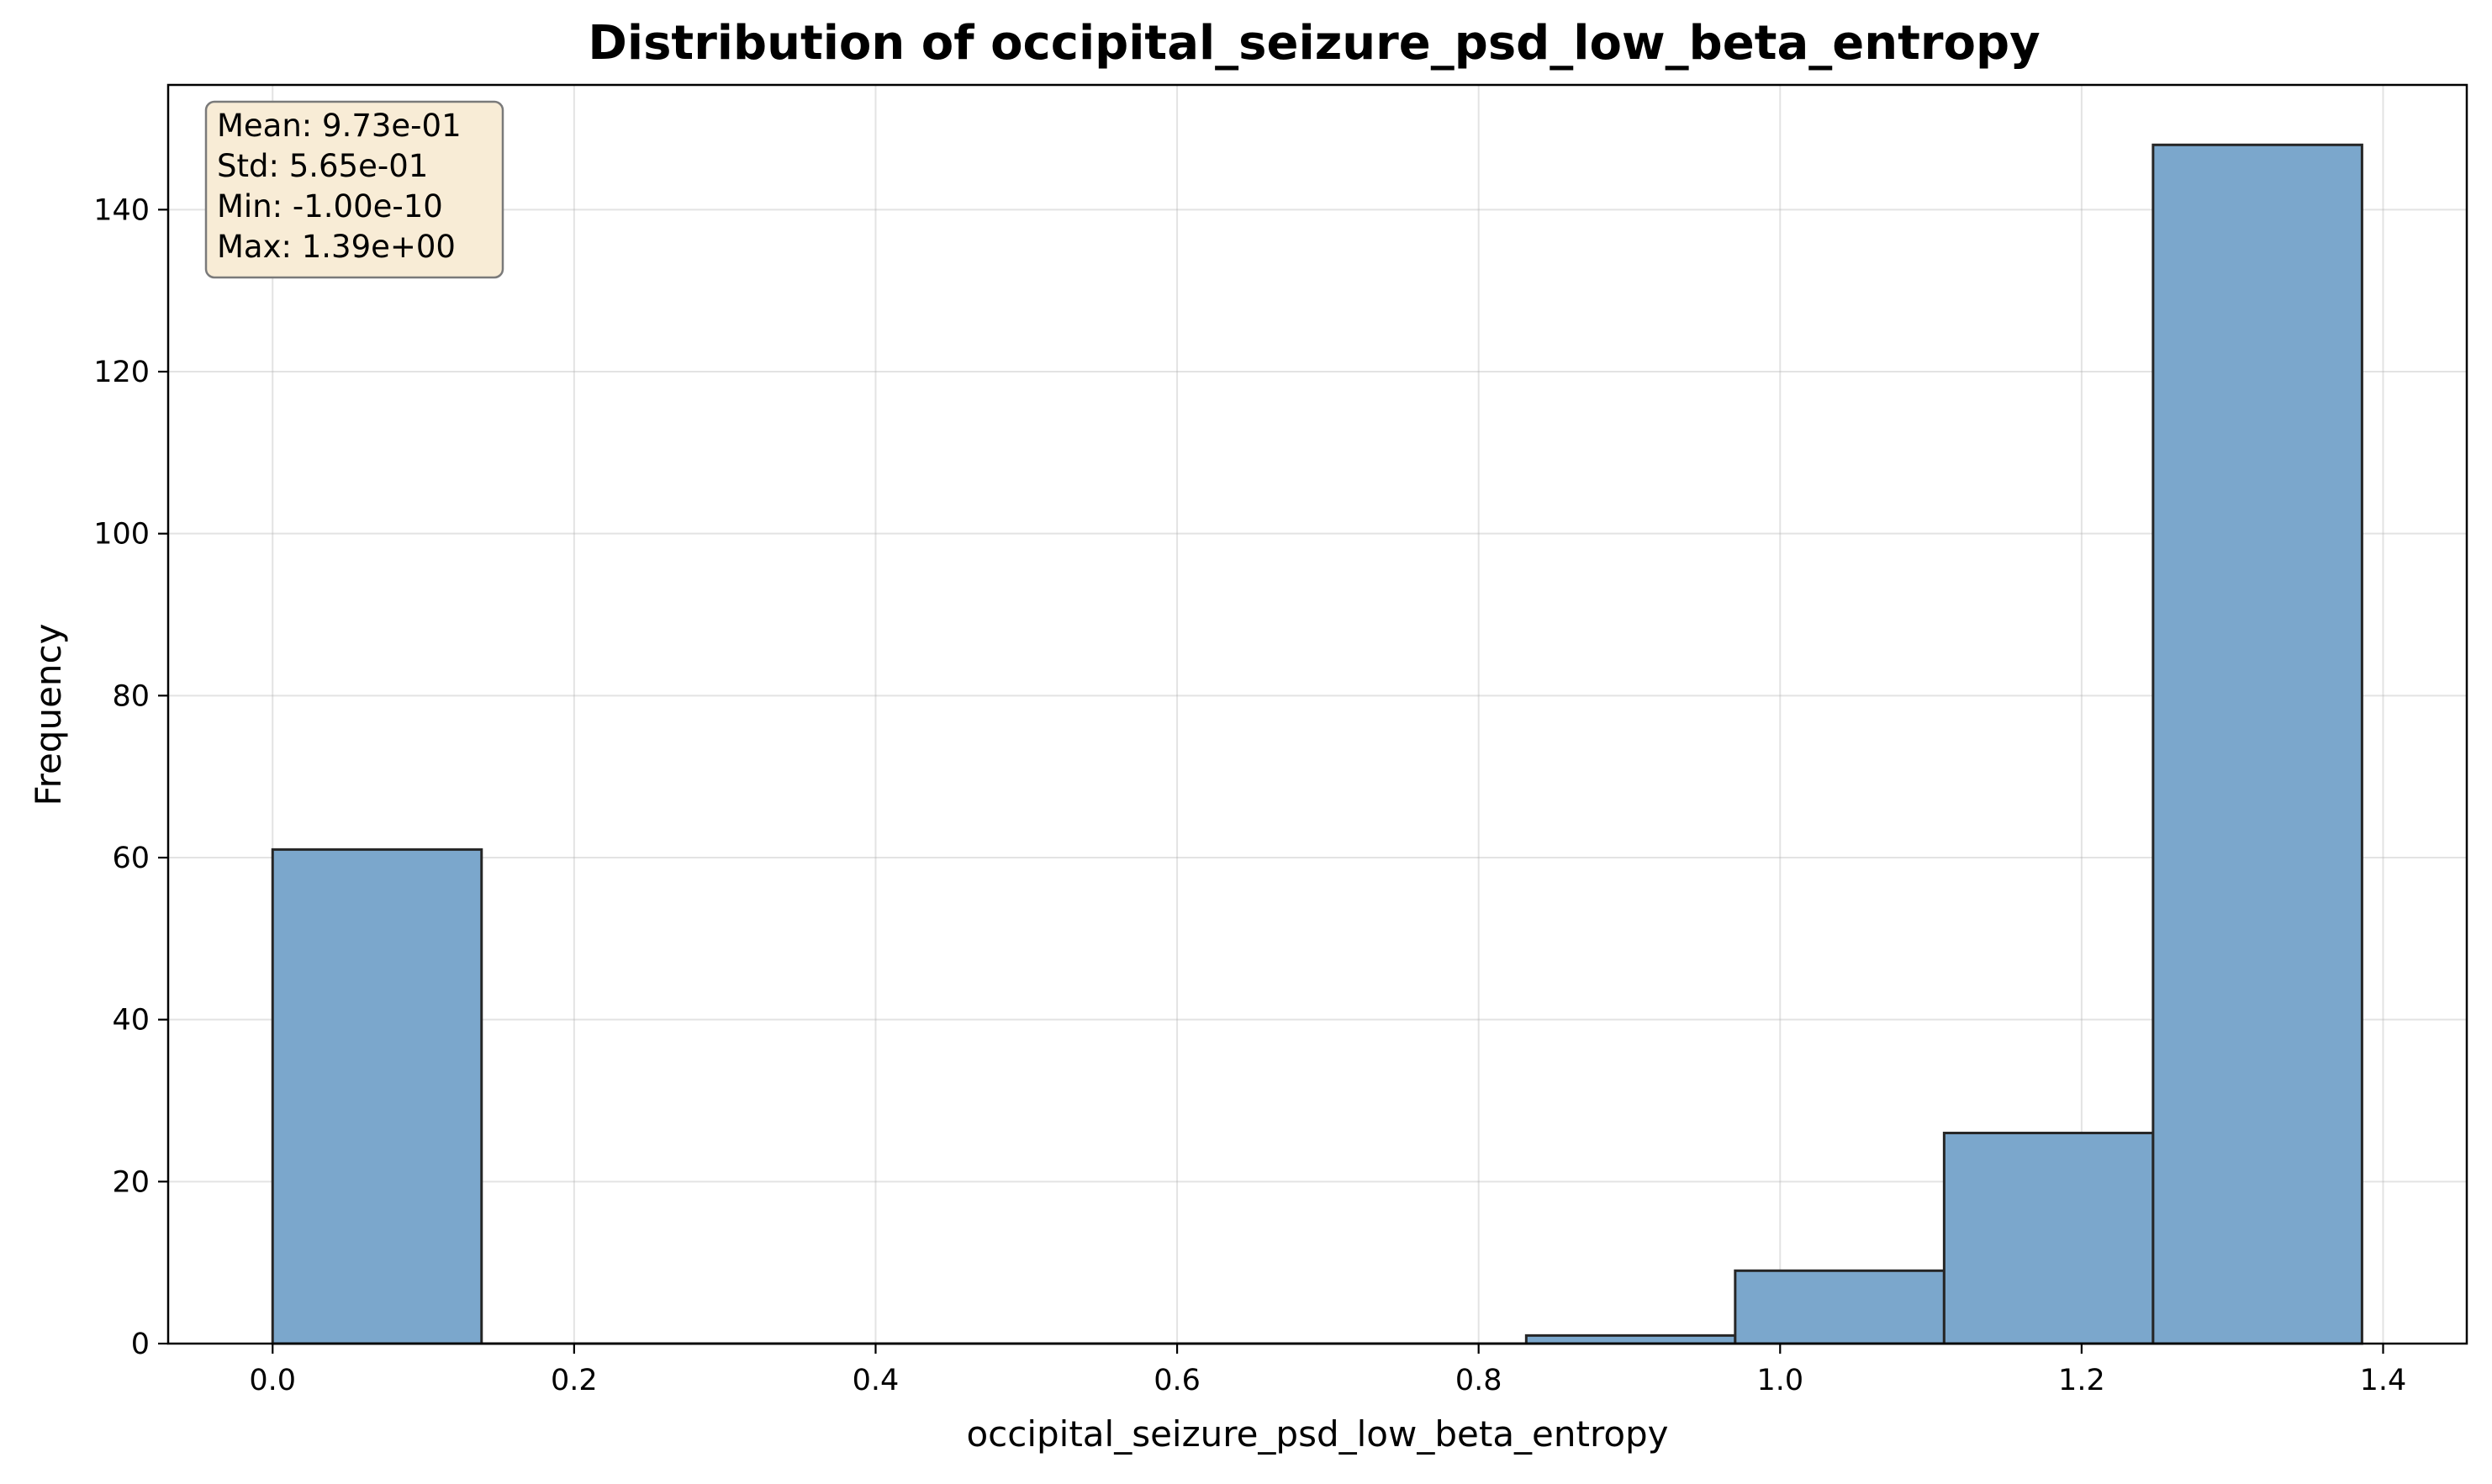 Image resolution: width=2492 pixels, height=1484 pixels. Describe the element at coordinates (336, 247) in the screenshot. I see `stats-max: Max: 1.39e+00` at that location.